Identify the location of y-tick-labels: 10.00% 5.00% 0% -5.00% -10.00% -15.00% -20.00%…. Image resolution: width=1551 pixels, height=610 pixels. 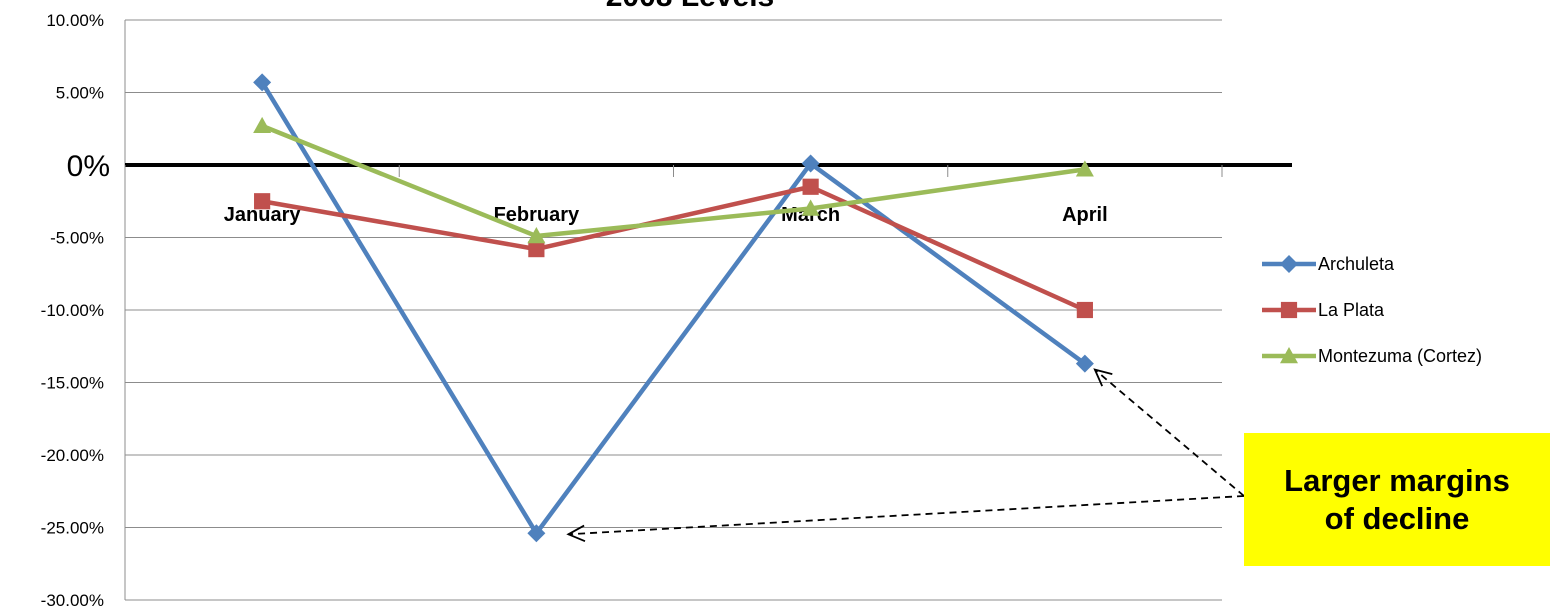
(75, 310).